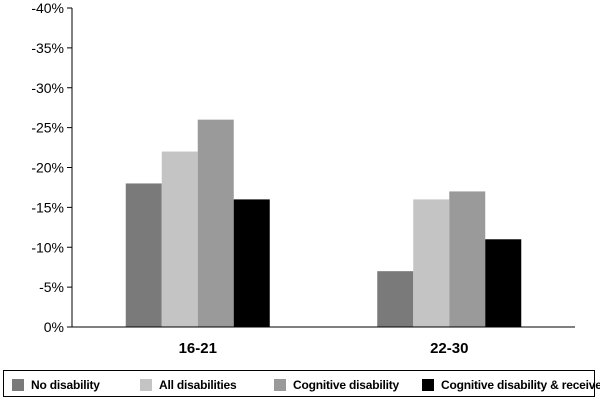 The image size is (600, 401). I want to click on y-tick-label: -35%, so click(47, 48).